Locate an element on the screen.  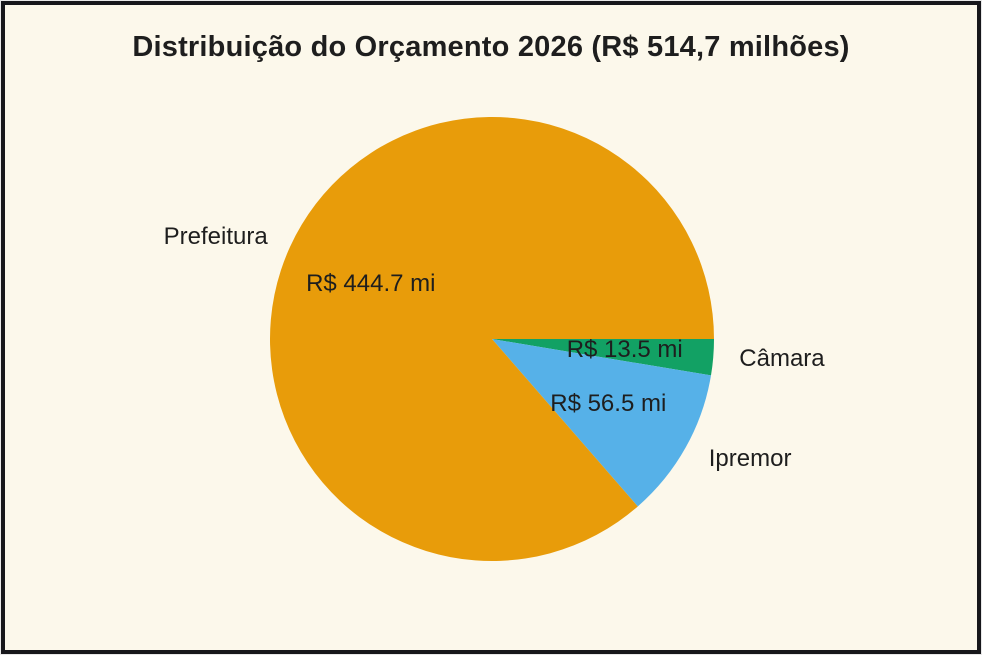
pie-value-prefeitura: R$ 444.7 mi is located at coordinates (371, 283).